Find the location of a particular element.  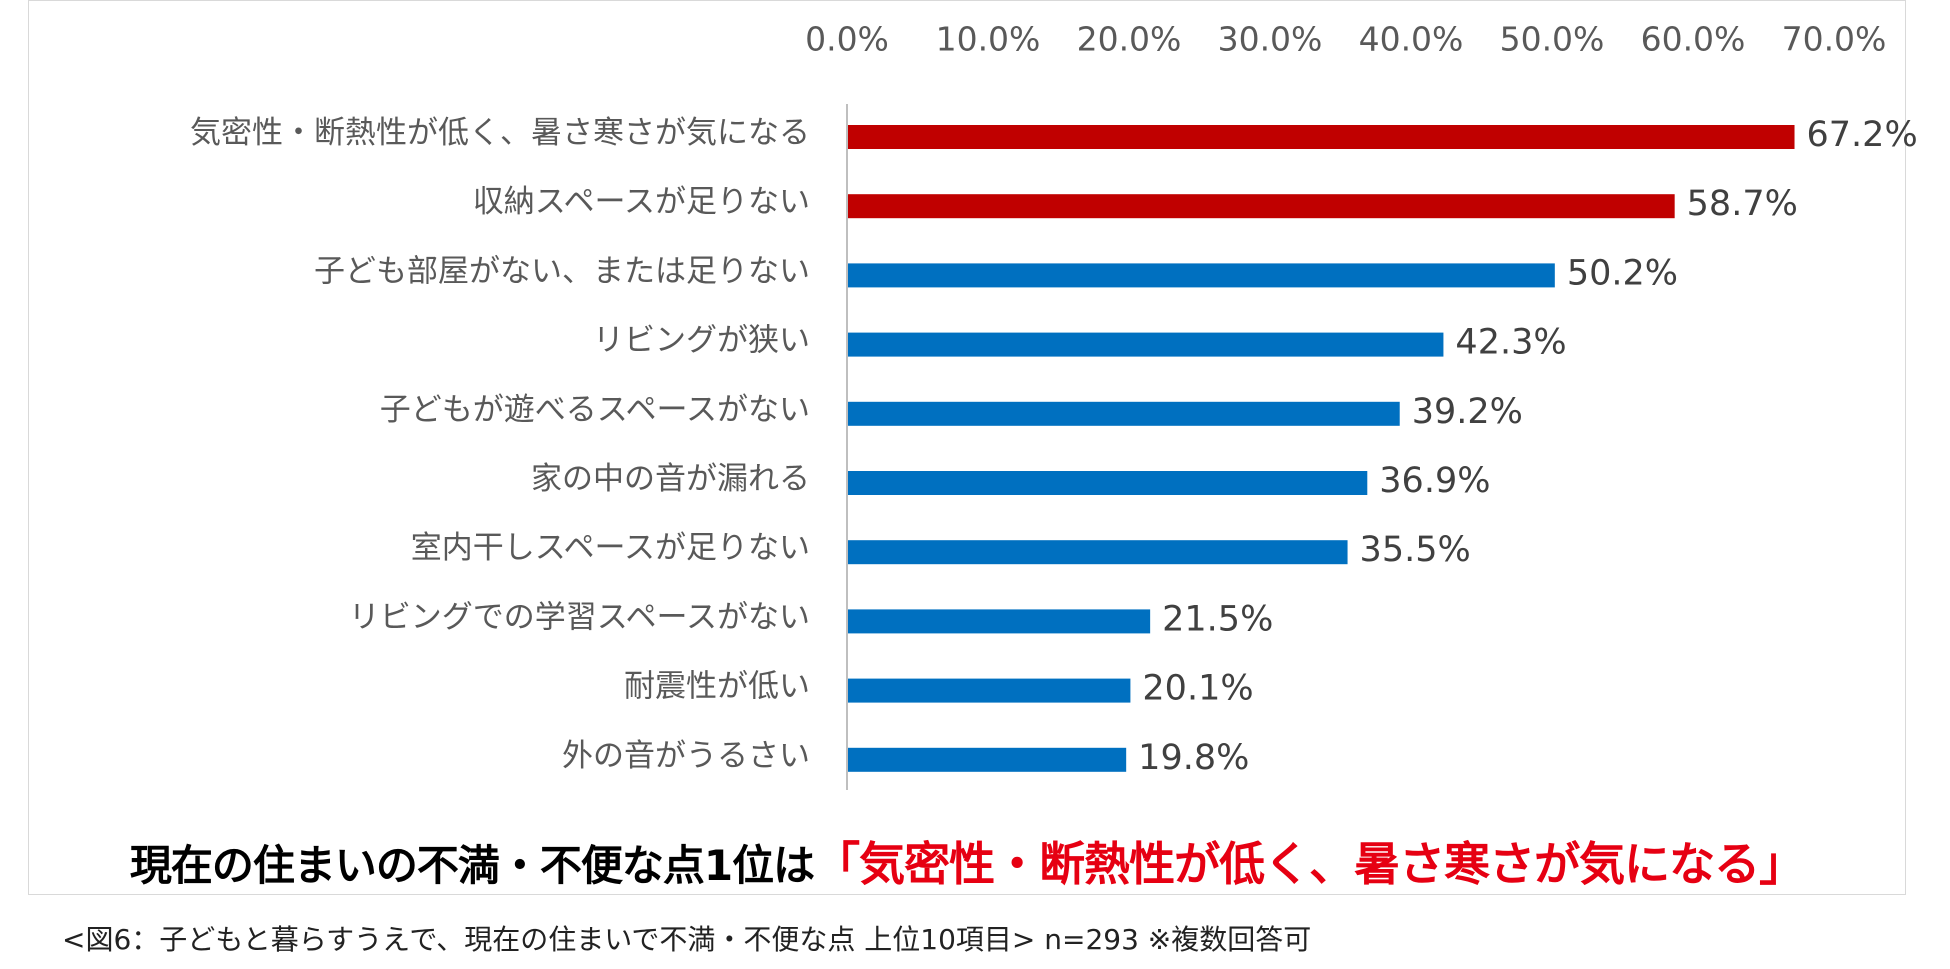

data-label: 36.9% is located at coordinates (1434, 481).